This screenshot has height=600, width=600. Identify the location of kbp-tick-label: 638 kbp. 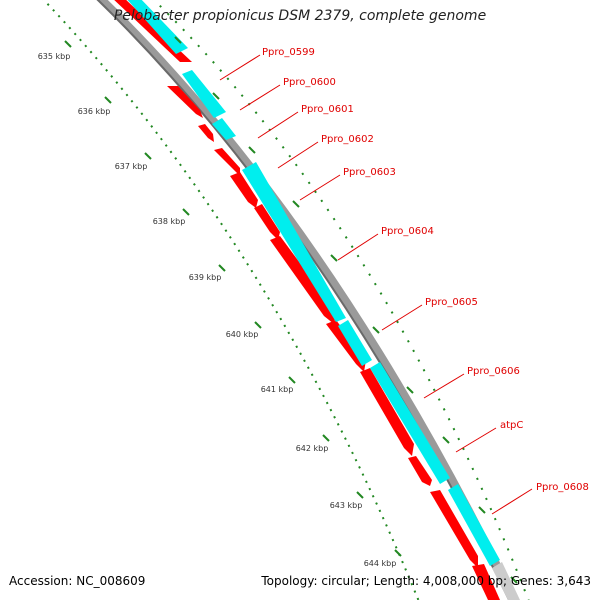
(169, 221).